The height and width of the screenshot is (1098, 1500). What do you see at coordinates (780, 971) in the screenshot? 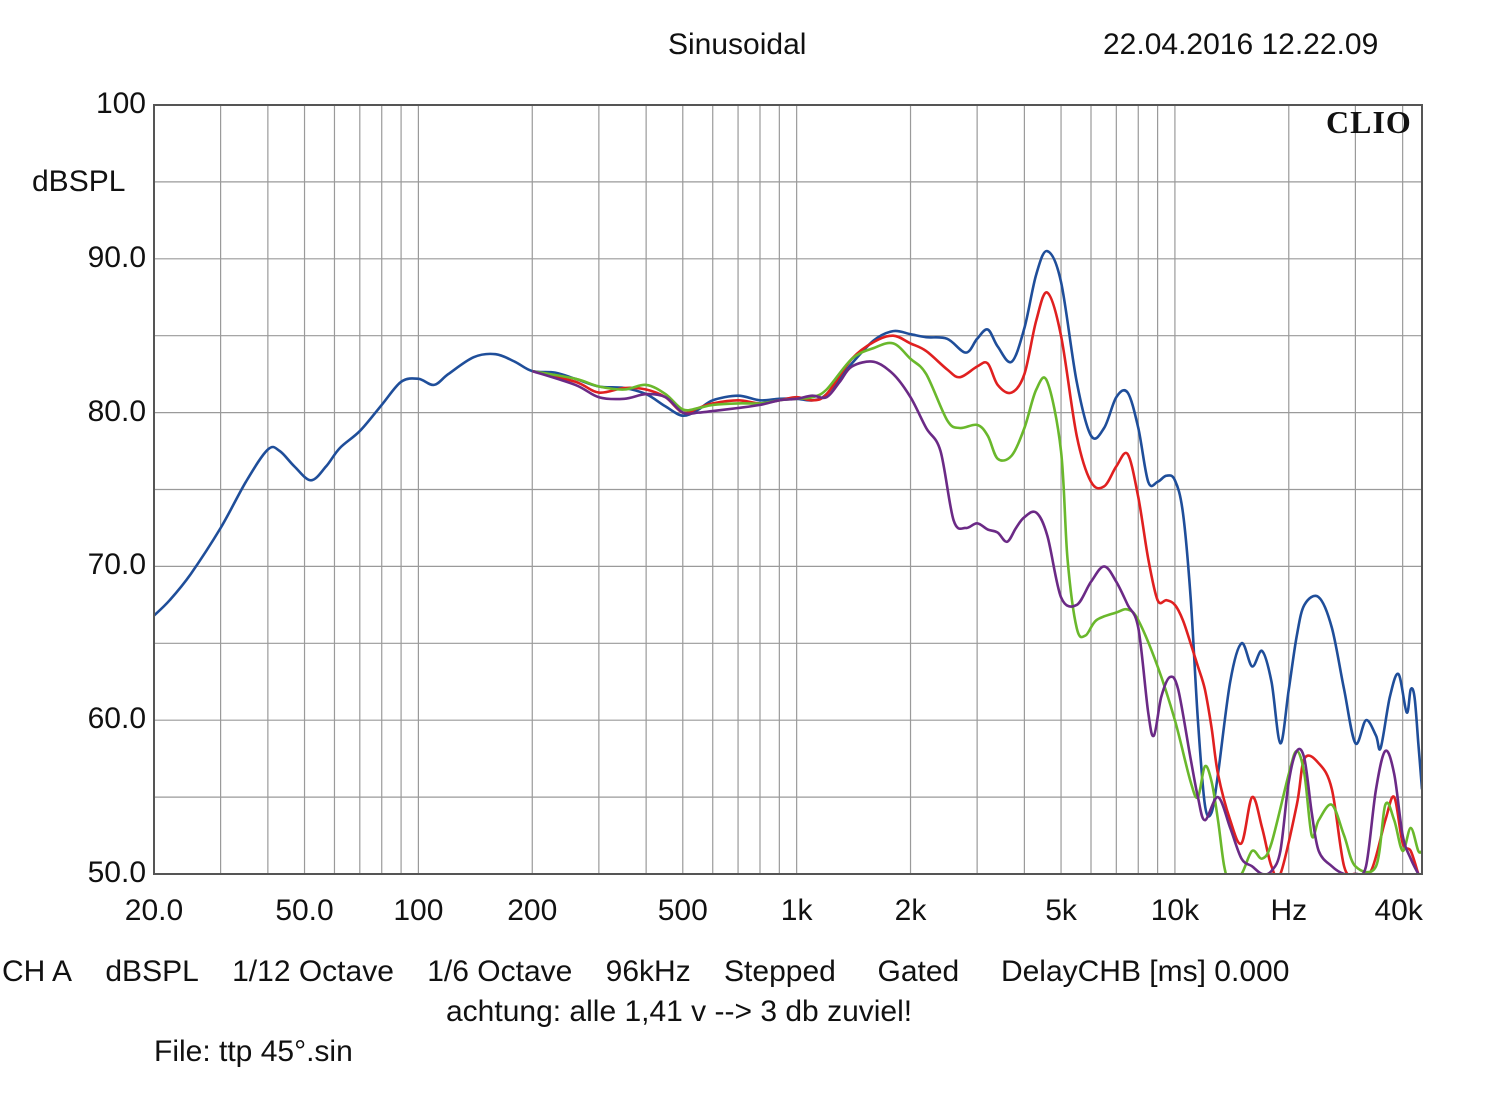
I see `info-mode: Stepped` at bounding box center [780, 971].